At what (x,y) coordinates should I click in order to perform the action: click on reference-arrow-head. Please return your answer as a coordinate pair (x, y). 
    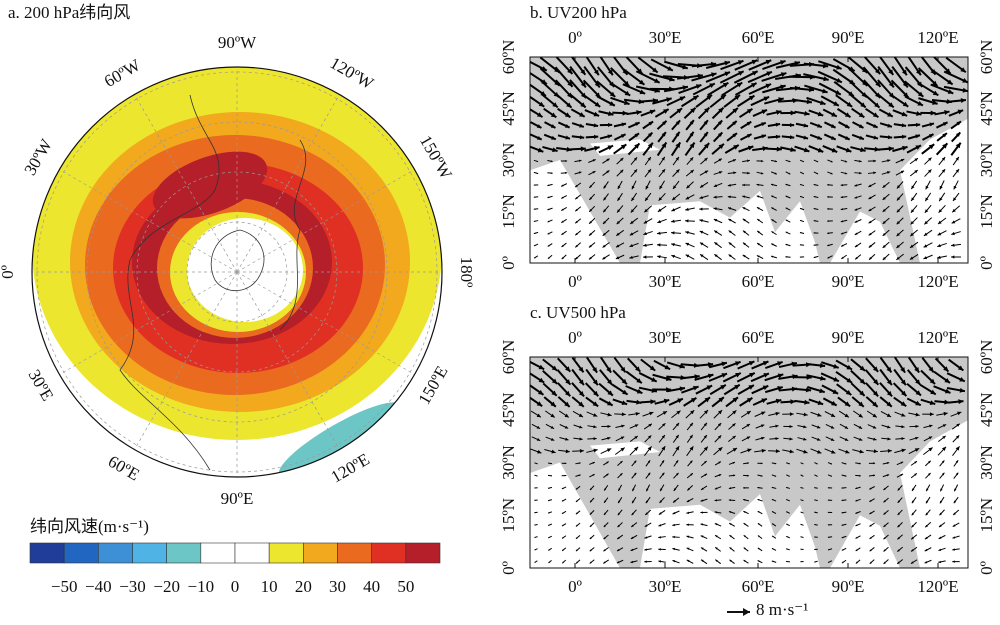
    Looking at the image, I should click on (746, 612).